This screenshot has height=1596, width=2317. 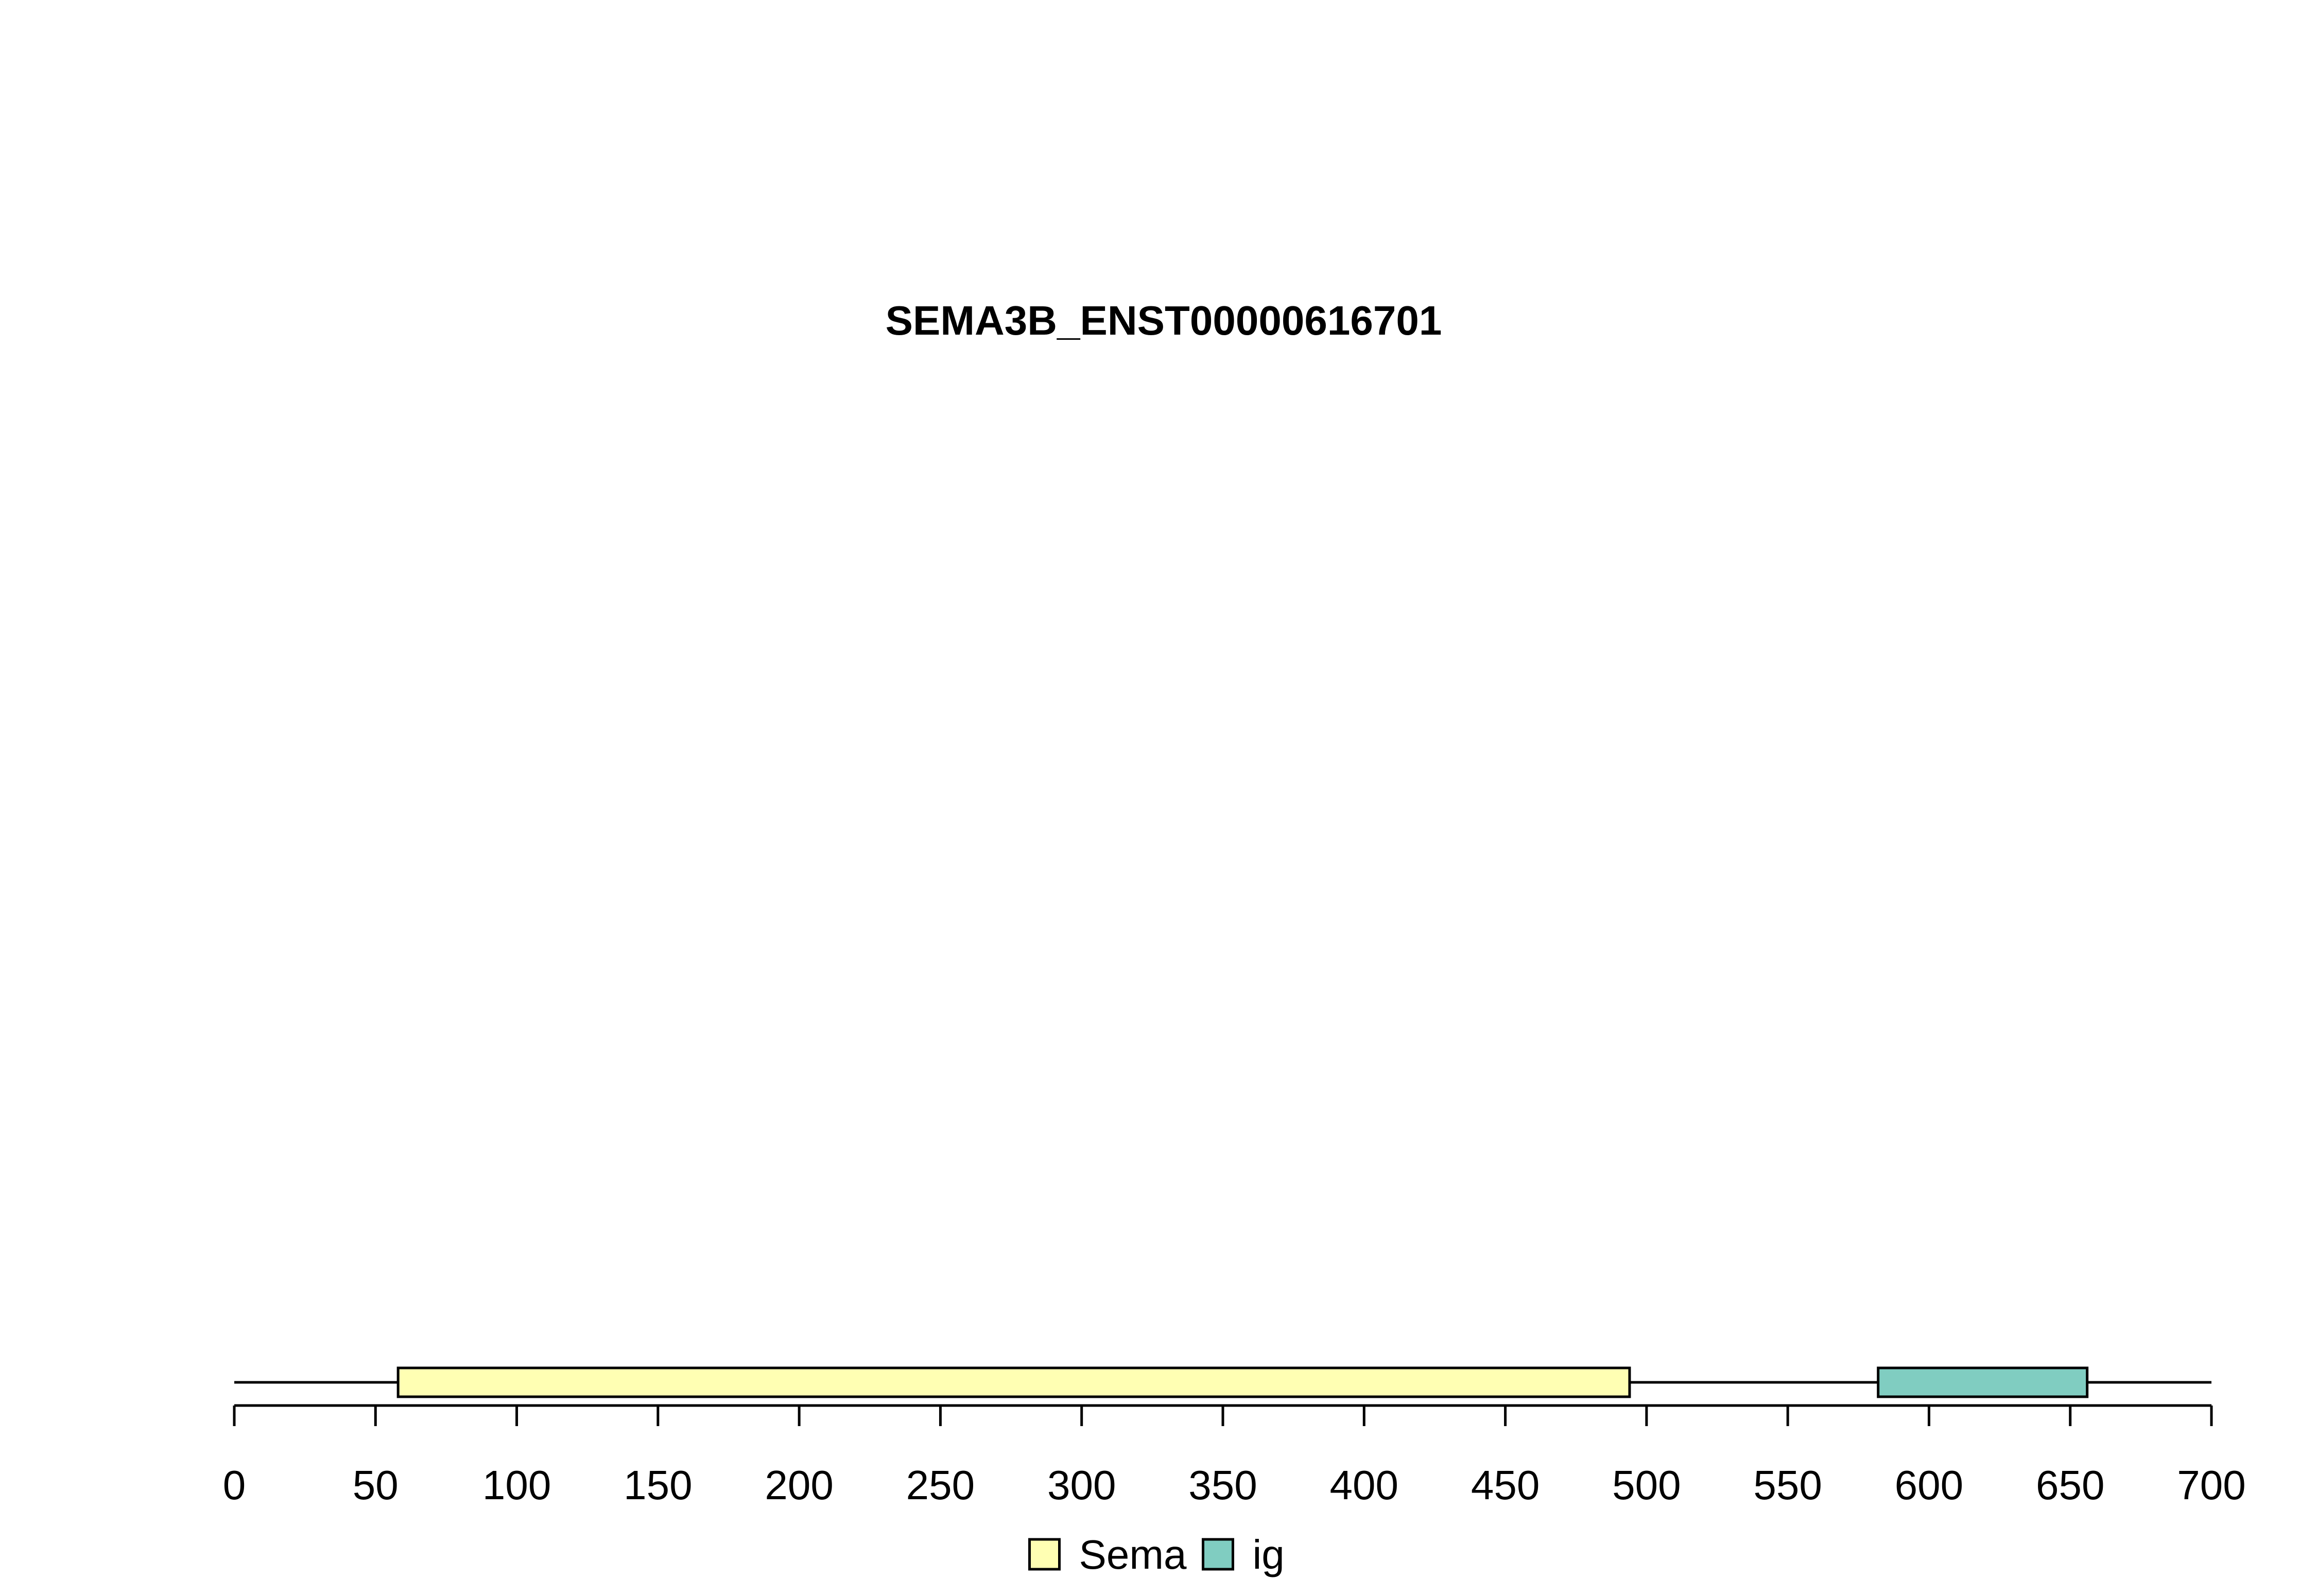 What do you see at coordinates (1218, 1554) in the screenshot?
I see `legend-swatch-ig` at bounding box center [1218, 1554].